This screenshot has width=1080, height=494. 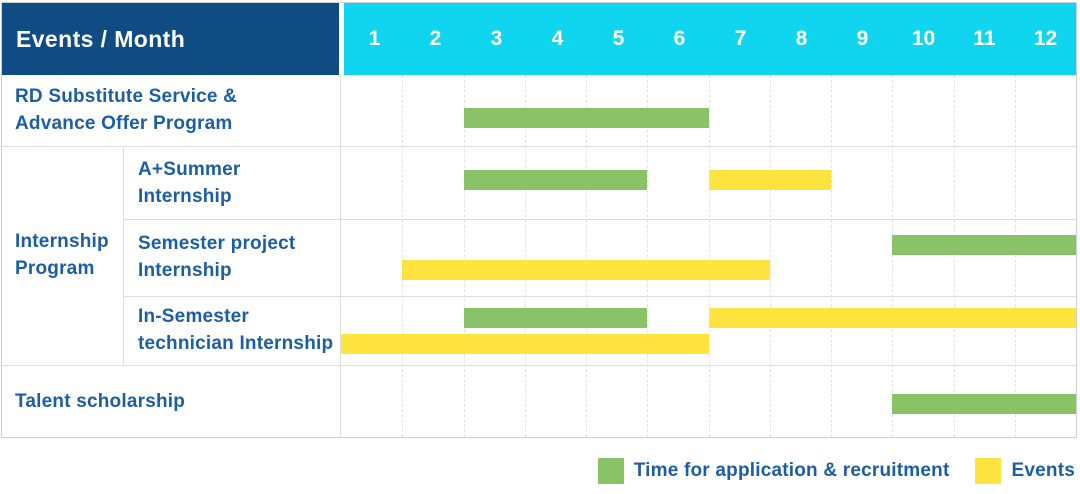 What do you see at coordinates (232, 183) in the screenshot?
I see `row-label: A+Summer Internship` at bounding box center [232, 183].